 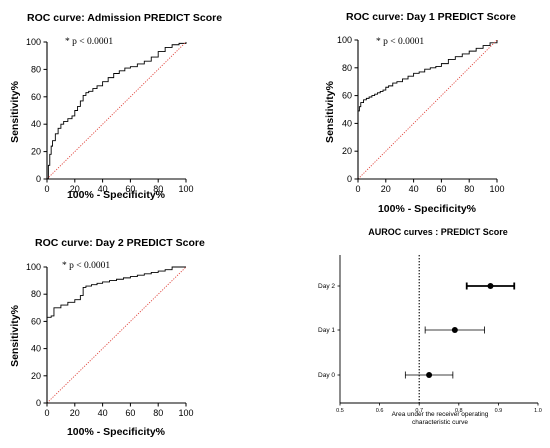 What do you see at coordinates (431, 17) in the screenshot?
I see `panel-title: ROC curve: Day 1 PREDICT Score` at bounding box center [431, 17].